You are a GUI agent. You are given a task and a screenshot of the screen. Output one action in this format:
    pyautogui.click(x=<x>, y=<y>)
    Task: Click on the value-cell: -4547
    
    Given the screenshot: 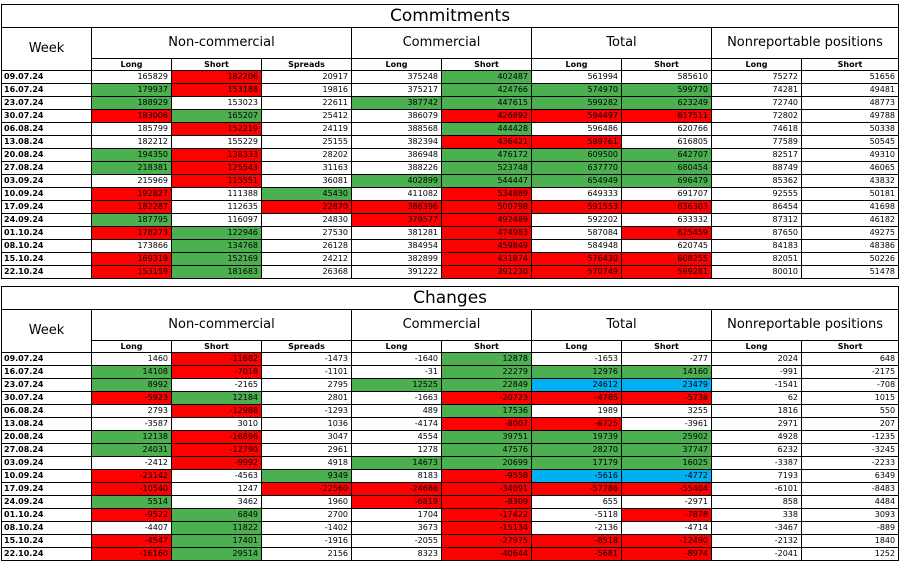 What is the action you would take?
    pyautogui.click(x=131, y=541)
    